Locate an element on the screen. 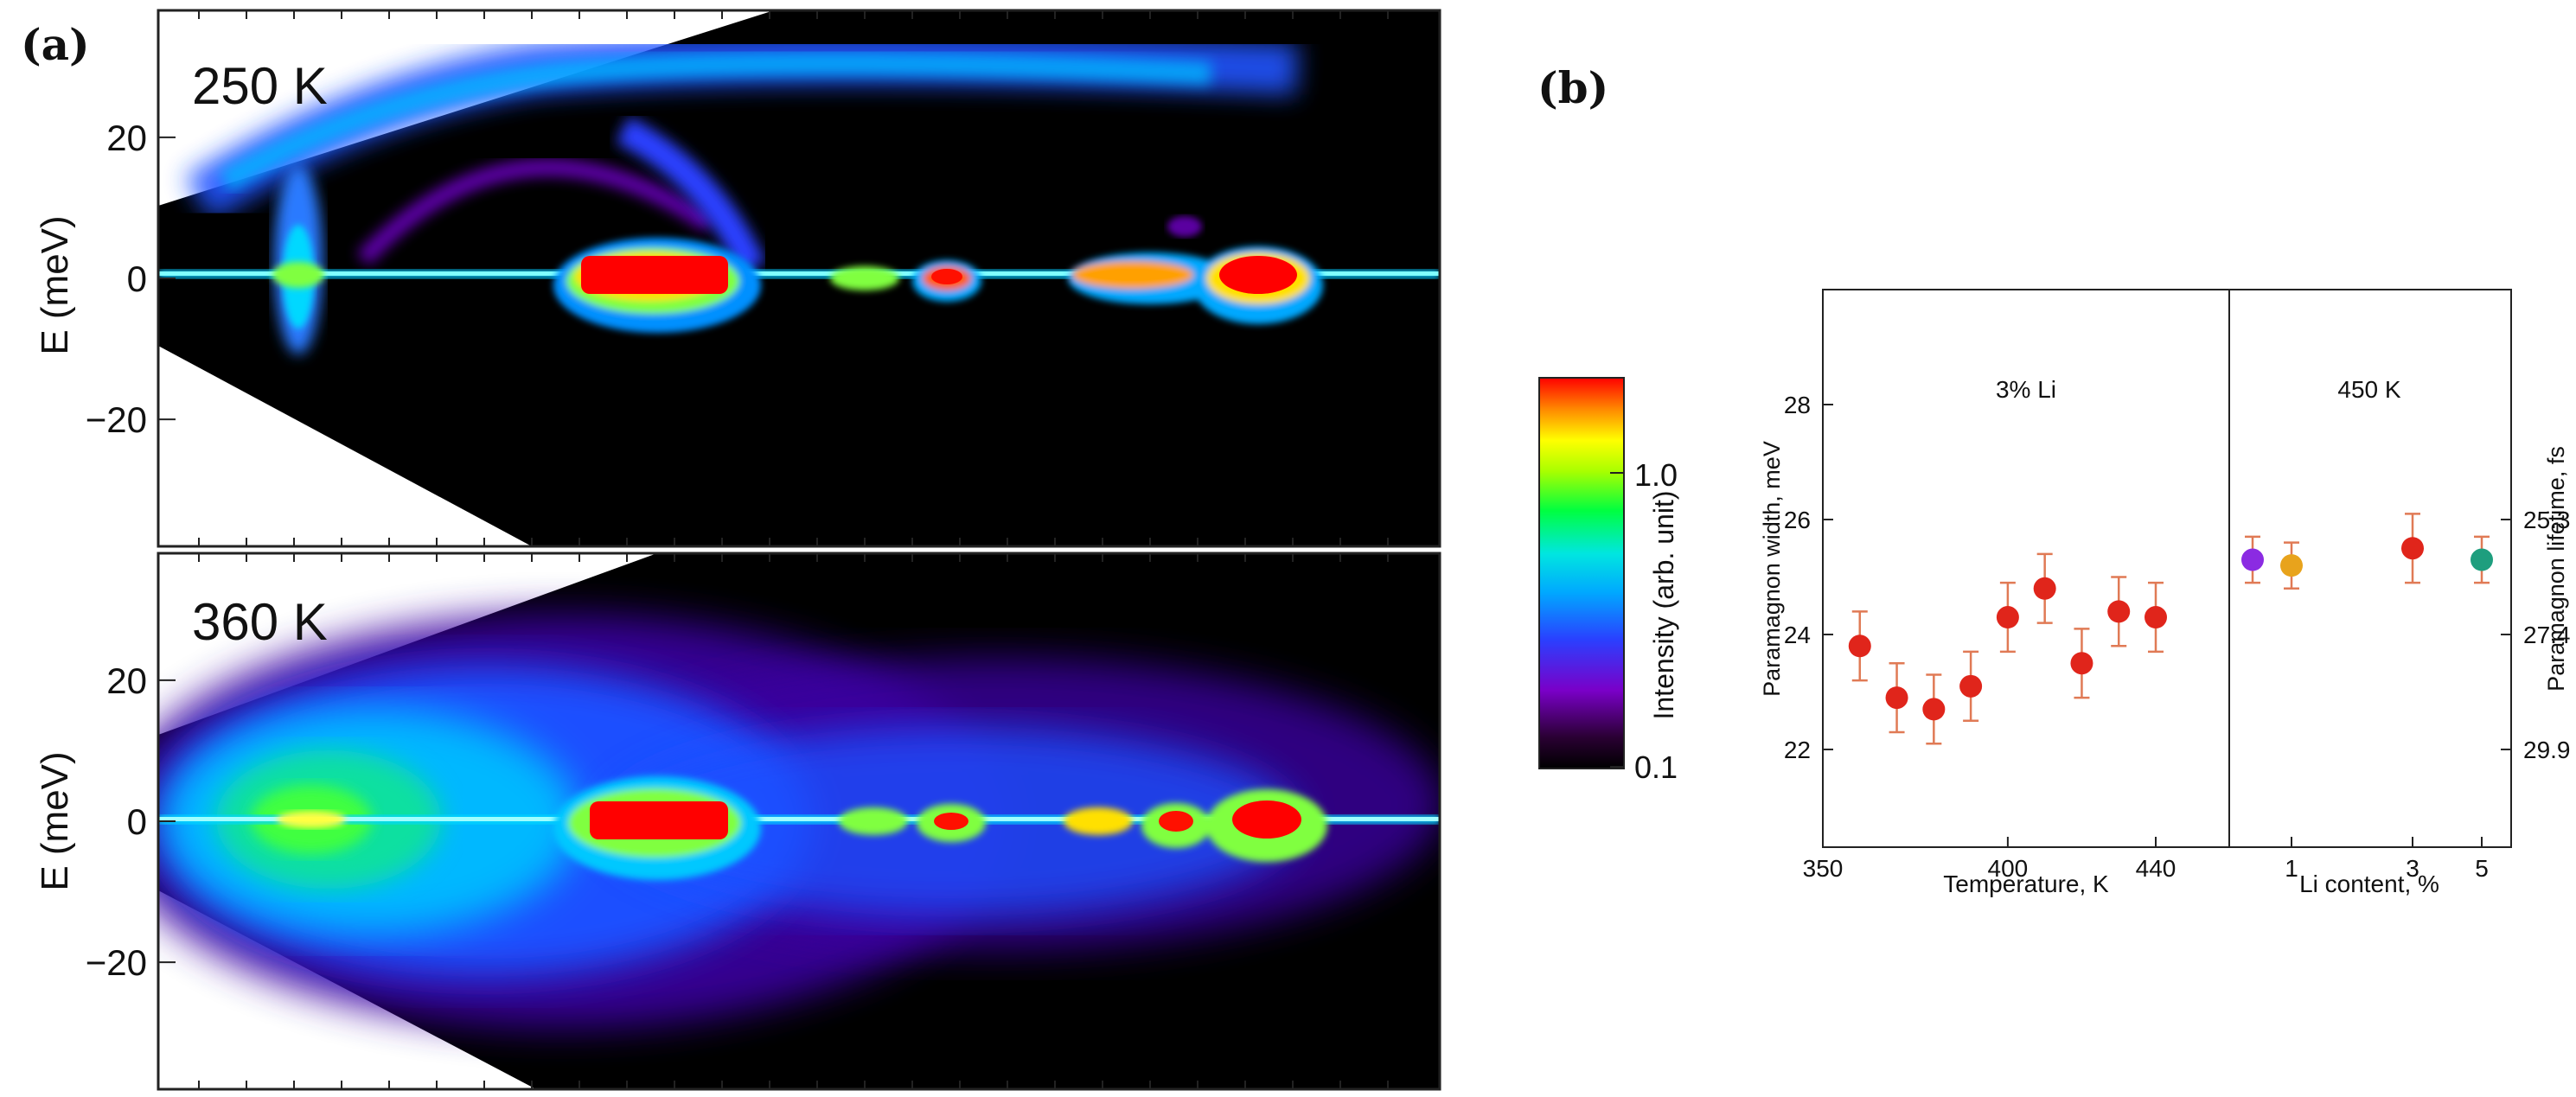 The height and width of the screenshot is (1097, 2576). y-tick-label: 22 is located at coordinates (1798, 750).